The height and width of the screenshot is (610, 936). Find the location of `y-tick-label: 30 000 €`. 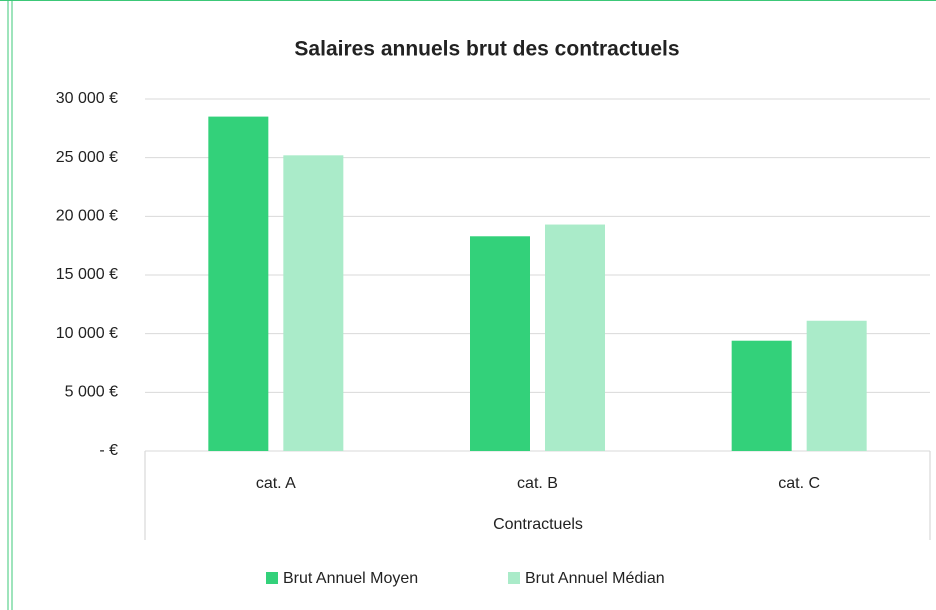

y-tick-label: 30 000 € is located at coordinates (87, 98).